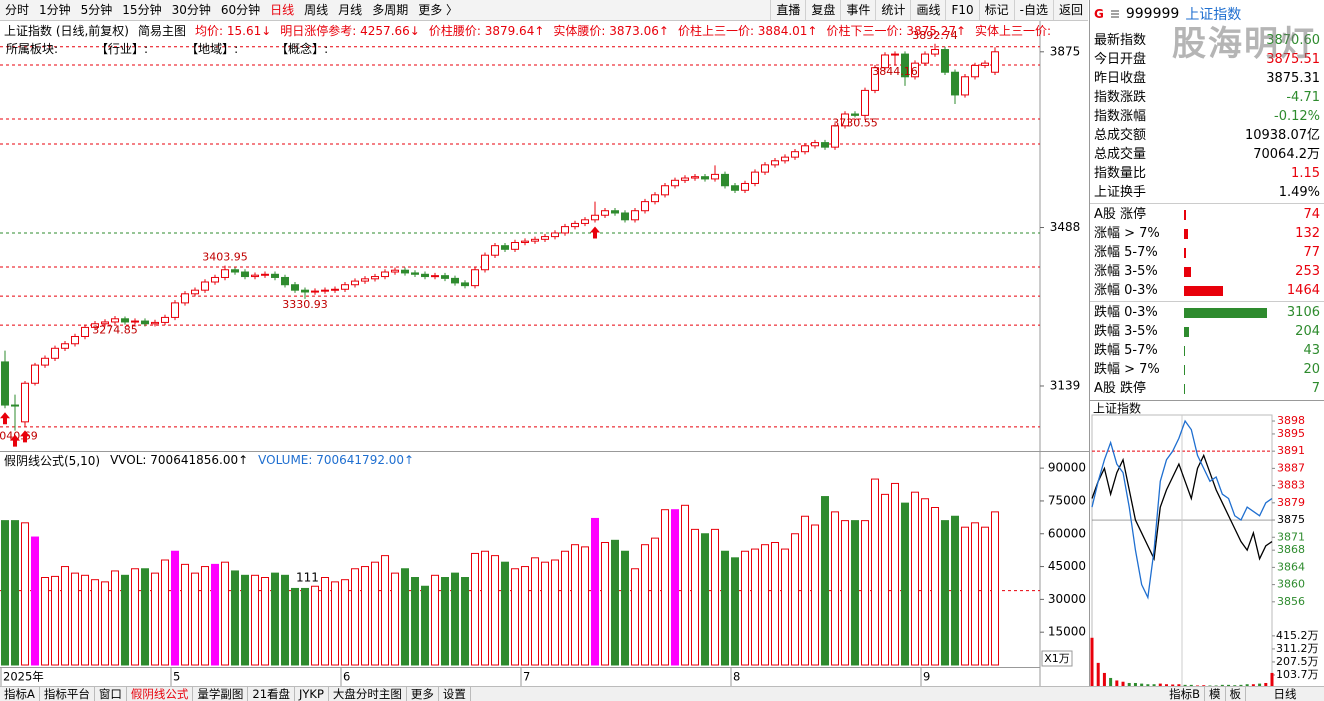  What do you see at coordinates (747, 30) in the screenshot?
I see `indicator: 价柱上三一价: 3884.01↑` at bounding box center [747, 30].